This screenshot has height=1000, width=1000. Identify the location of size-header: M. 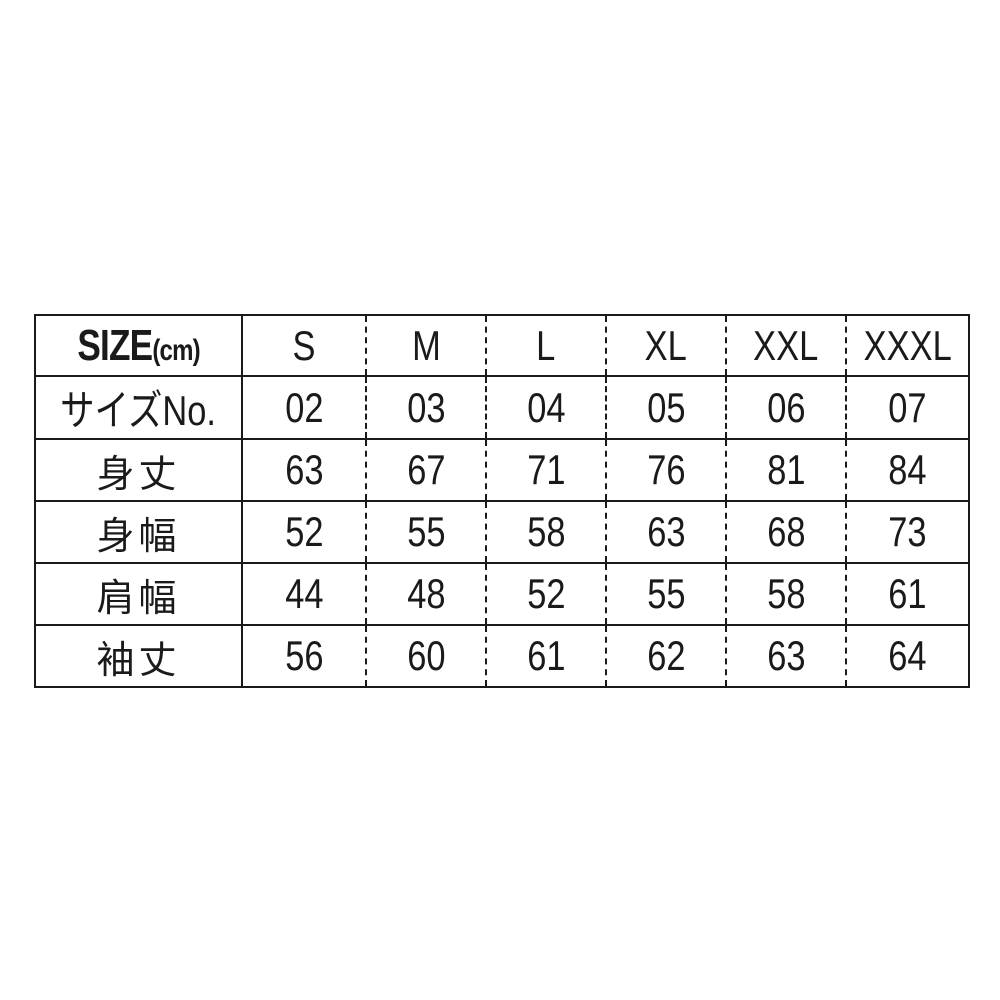
(425, 345).